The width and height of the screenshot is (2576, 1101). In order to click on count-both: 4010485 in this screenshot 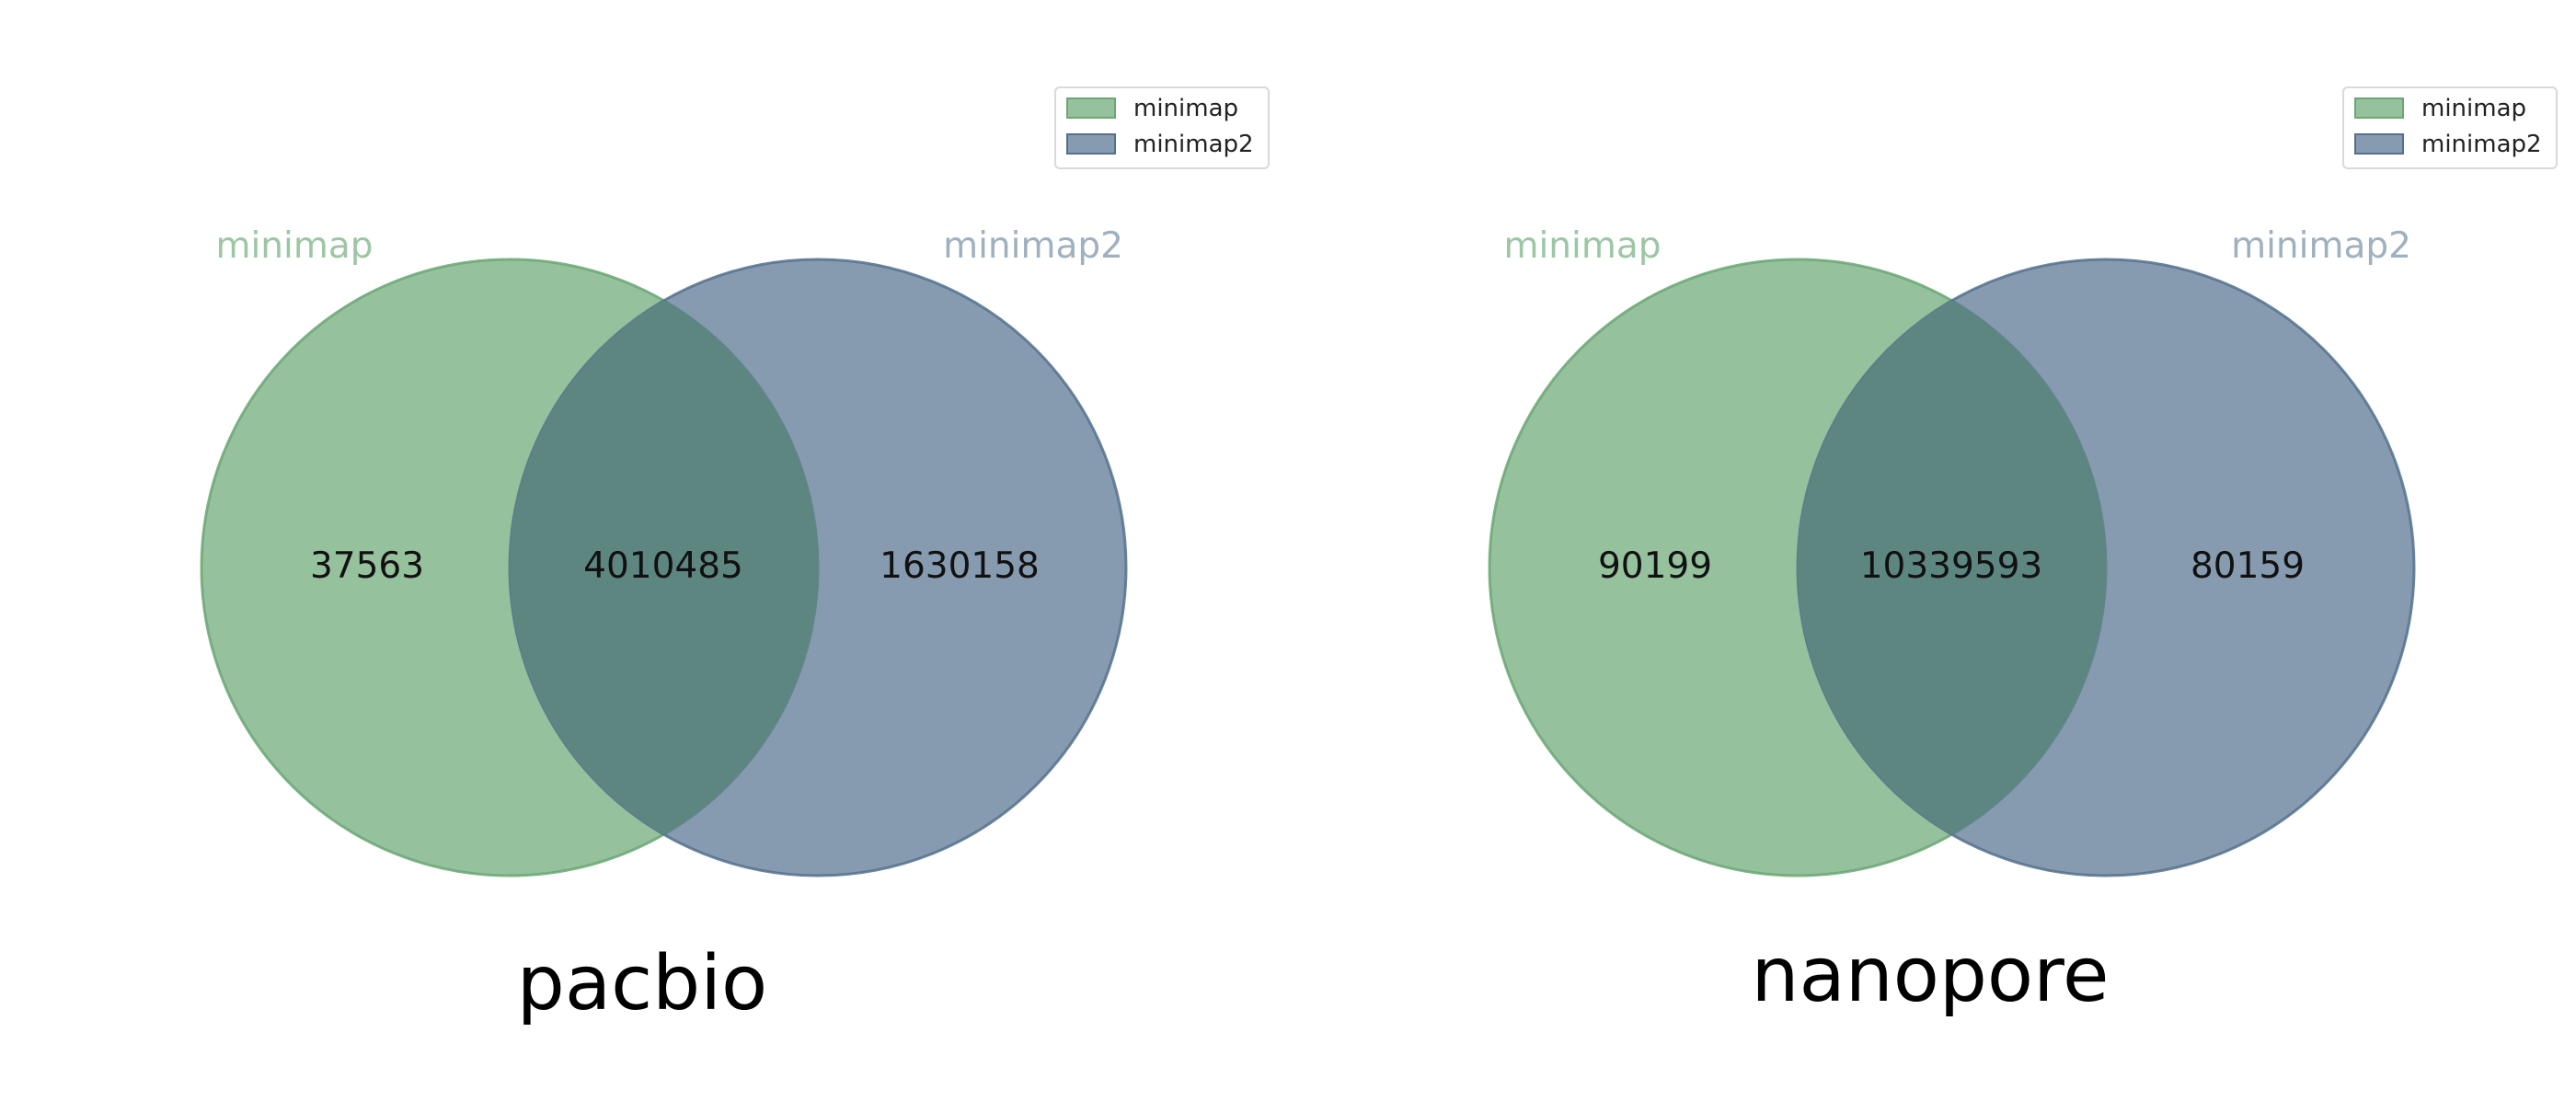, I will do `click(663, 566)`.